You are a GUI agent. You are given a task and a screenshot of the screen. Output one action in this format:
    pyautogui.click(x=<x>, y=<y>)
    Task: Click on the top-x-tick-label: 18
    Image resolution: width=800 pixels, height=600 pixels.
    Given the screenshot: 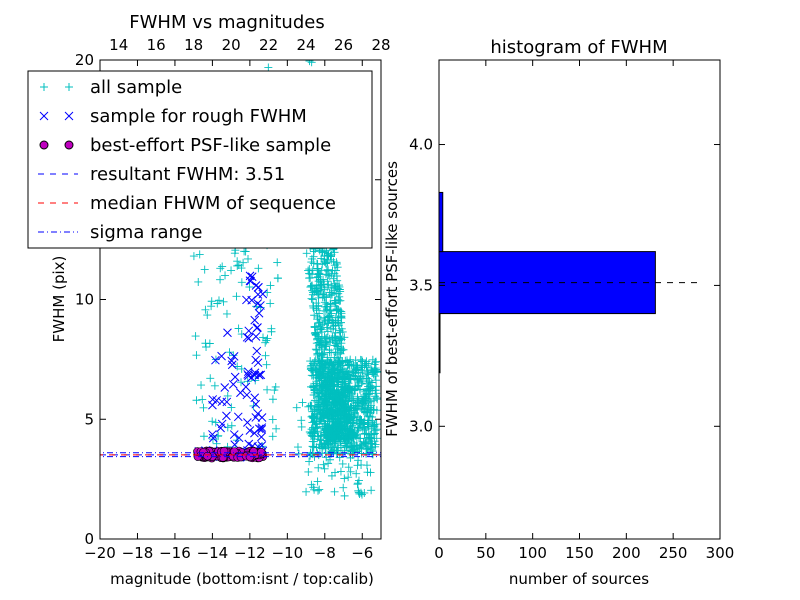 What is the action you would take?
    pyautogui.click(x=193, y=45)
    